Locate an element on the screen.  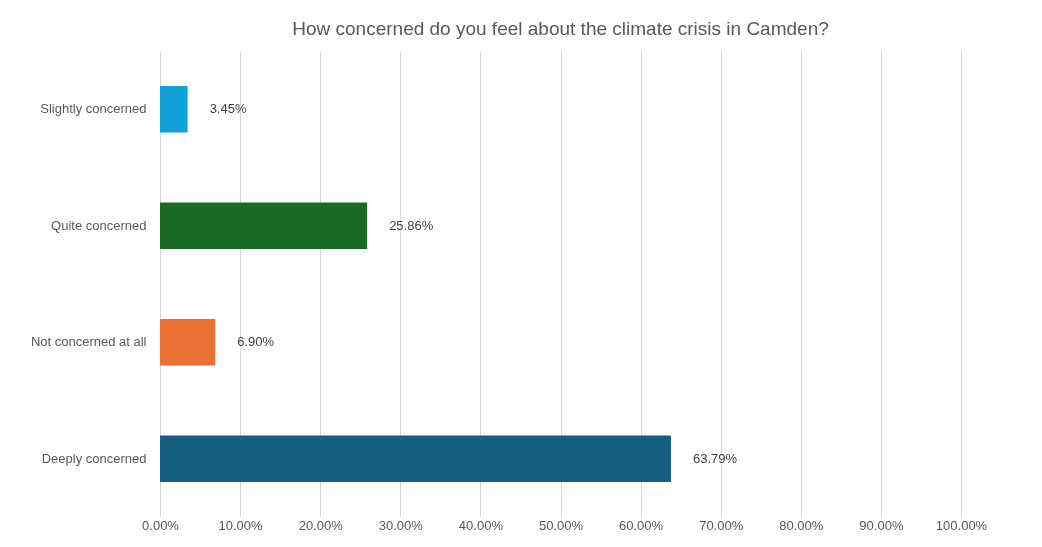
y-tick-label: Slightly concerned is located at coordinates (93, 109).